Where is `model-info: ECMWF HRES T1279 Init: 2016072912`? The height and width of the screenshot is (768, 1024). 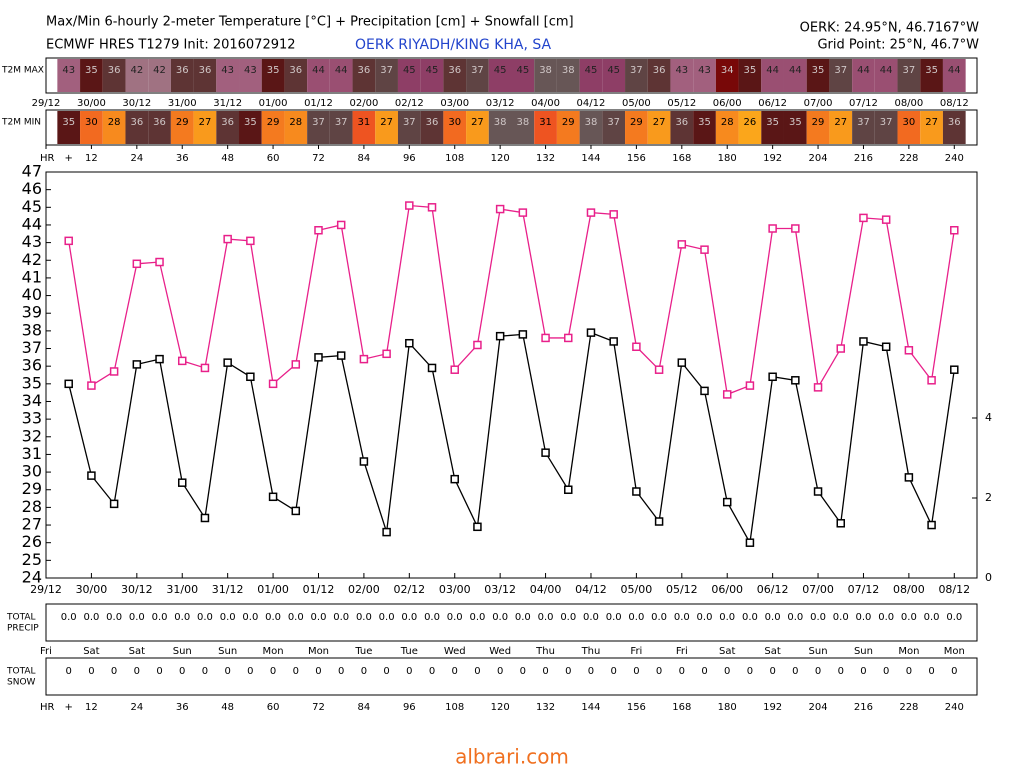 model-info: ECMWF HRES T1279 Init: 2016072912 is located at coordinates (171, 45).